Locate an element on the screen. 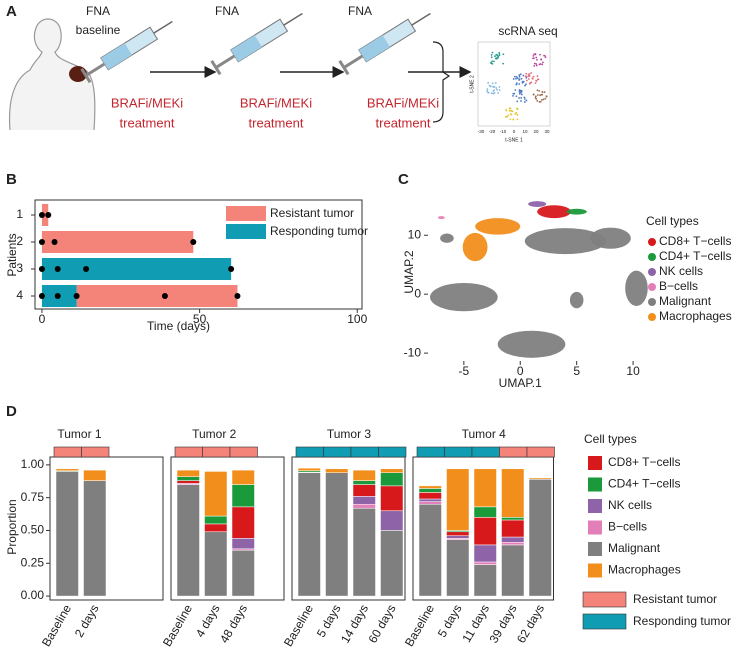 The image size is (739, 649). tsne-tick-label: 10 is located at coordinates (525, 131).